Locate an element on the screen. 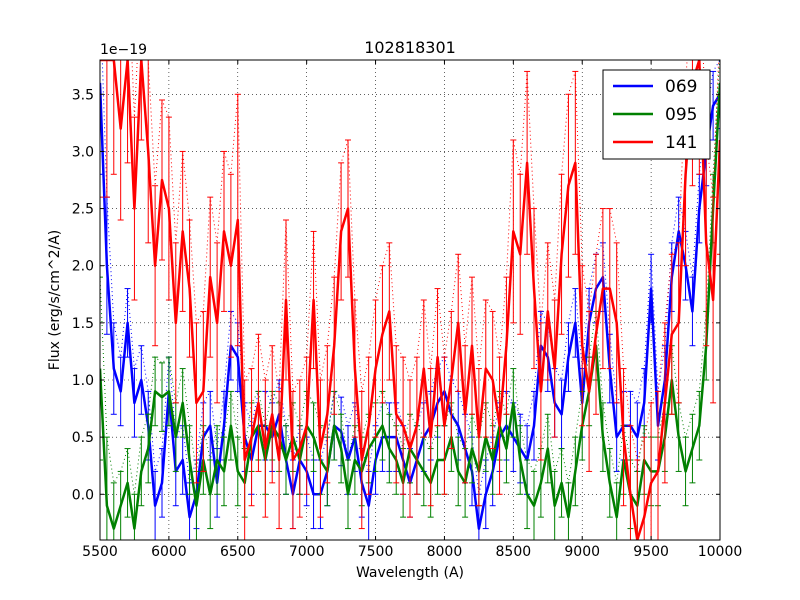  y-tick-label: 1.0 is located at coordinates (83, 381).